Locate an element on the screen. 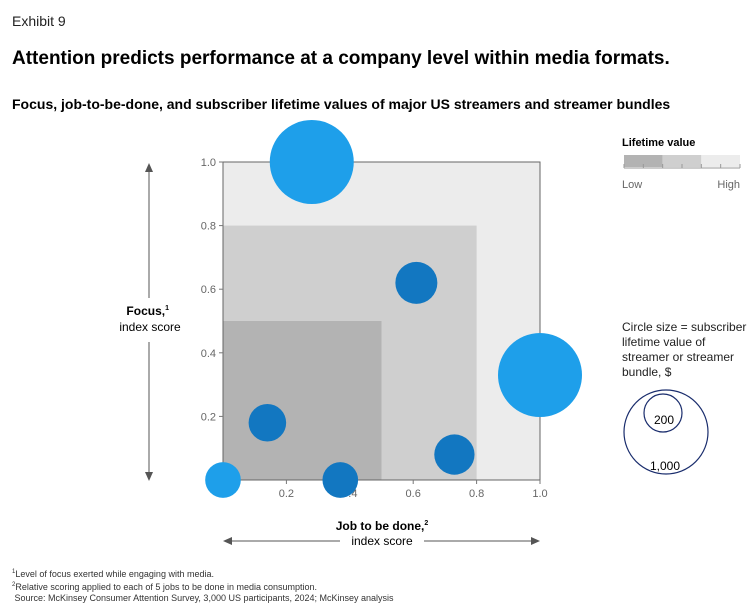 The height and width of the screenshot is (608, 754). x-tick-label: 0.2 is located at coordinates (286, 494).